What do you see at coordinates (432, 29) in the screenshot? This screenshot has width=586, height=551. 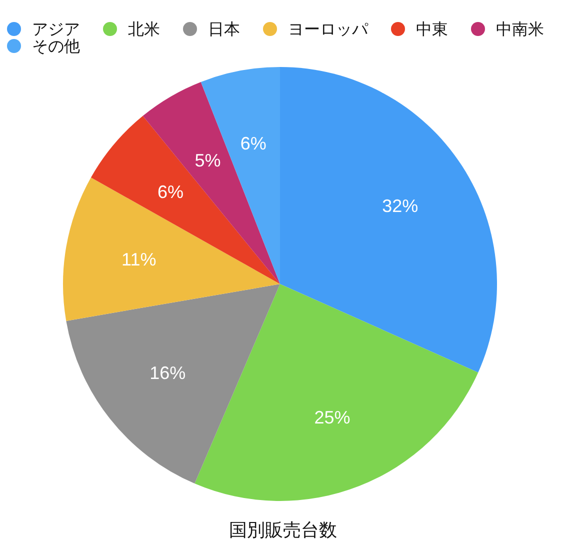 I see `legend-label: 中東` at bounding box center [432, 29].